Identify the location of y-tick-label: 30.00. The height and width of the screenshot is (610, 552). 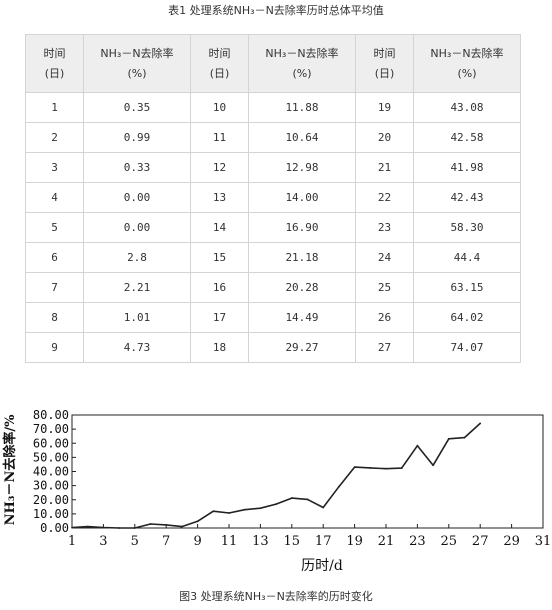
(51, 486).